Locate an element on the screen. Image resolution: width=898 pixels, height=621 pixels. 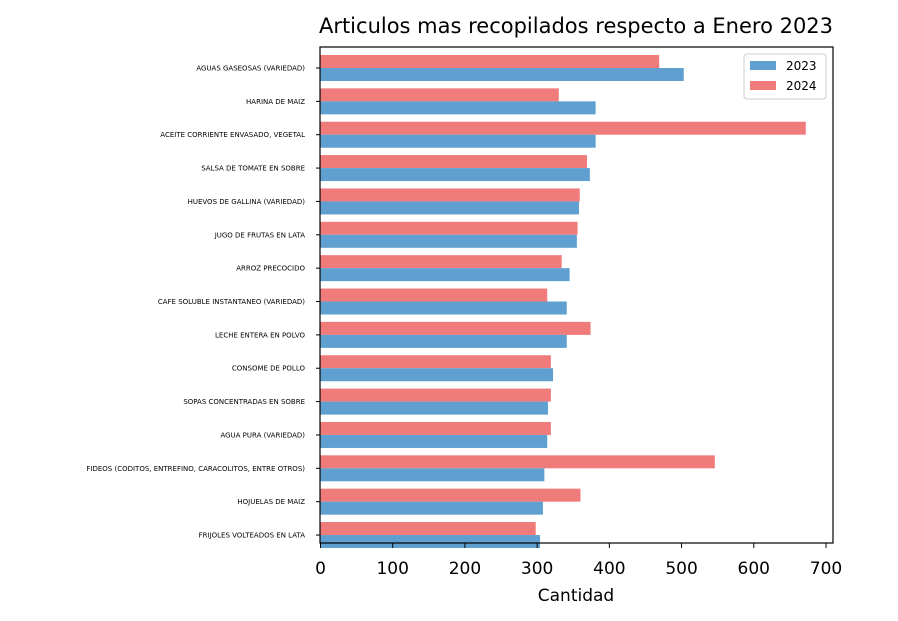
legend-label-2024: 2024 is located at coordinates (801, 86).